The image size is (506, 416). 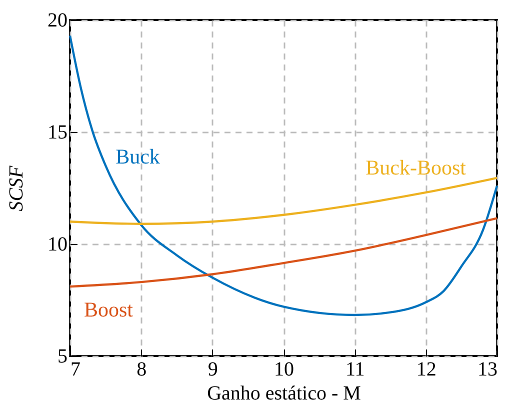 I want to click on x-axis-title: Ganho estático - M, so click(x=284, y=393).